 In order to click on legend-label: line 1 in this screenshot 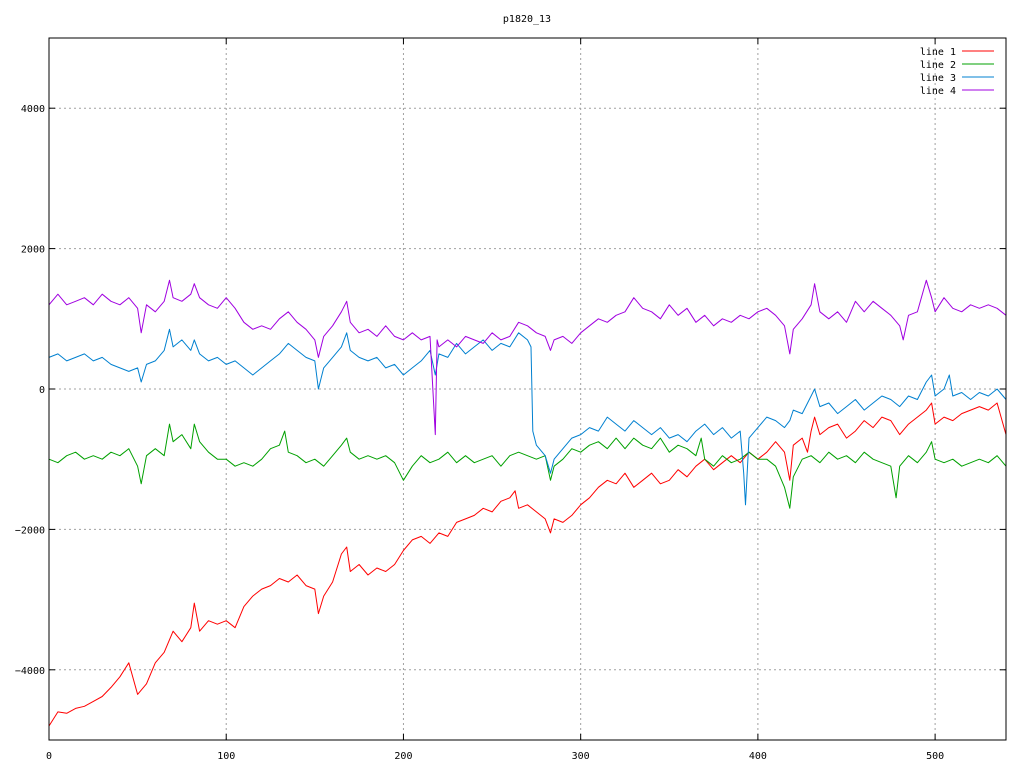, I will do `click(938, 52)`.